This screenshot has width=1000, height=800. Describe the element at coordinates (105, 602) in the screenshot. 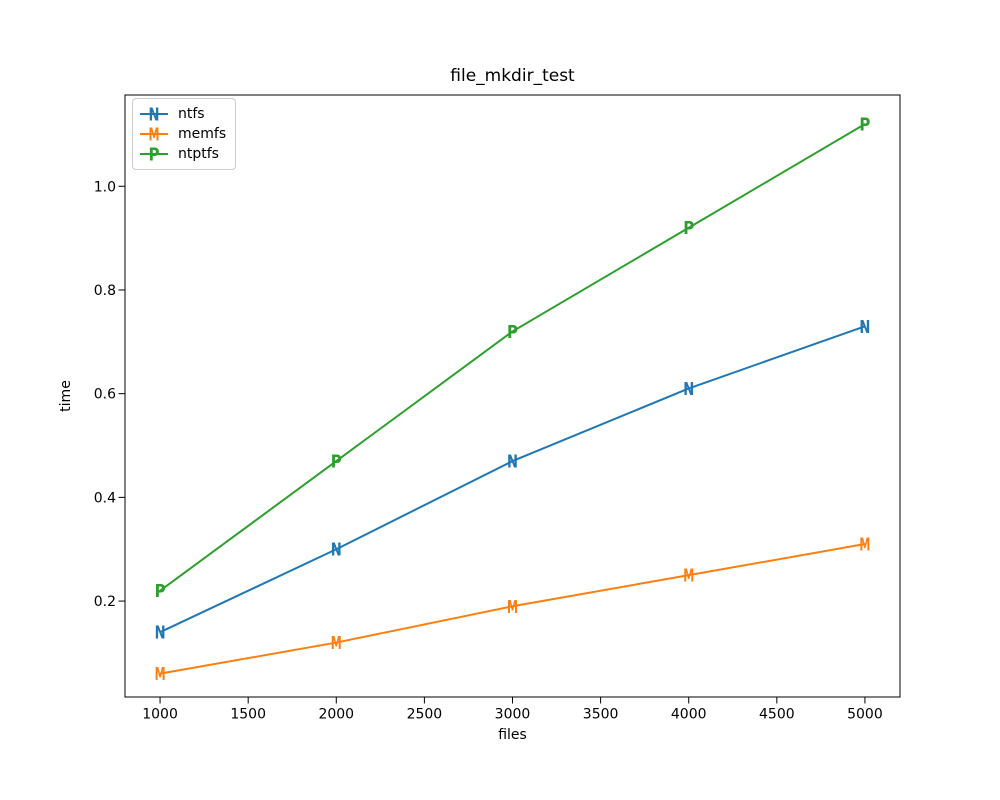

I see `y-tick-label-0.2: 0.2` at that location.